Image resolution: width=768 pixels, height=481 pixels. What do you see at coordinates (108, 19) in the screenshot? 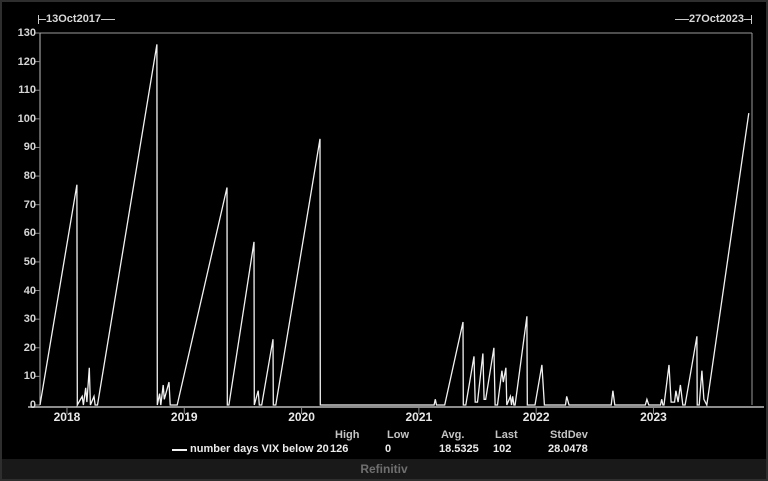
I see `range-start-trailing-dash-icon` at bounding box center [108, 19].